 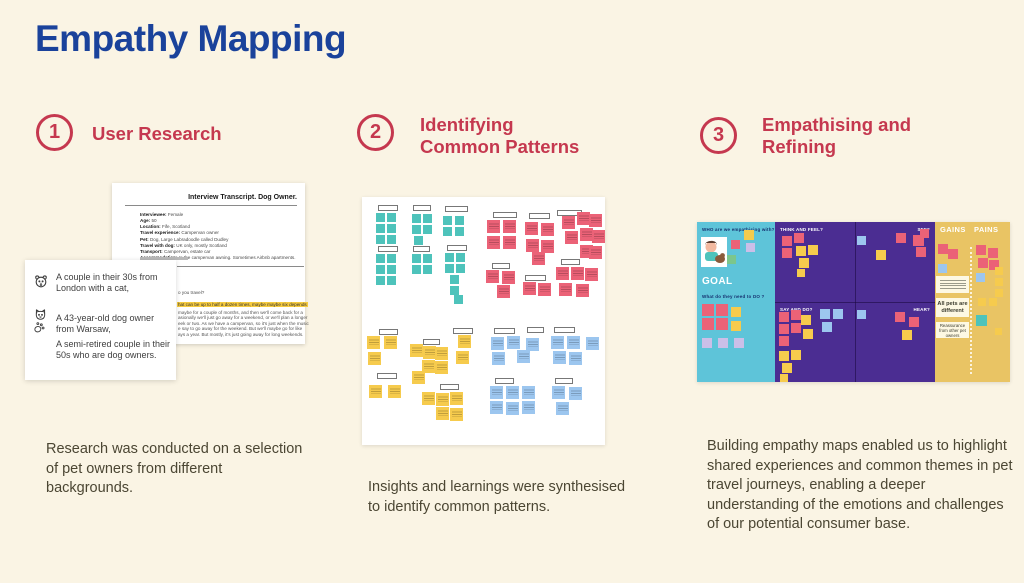 I want to click on gains-note-box, so click(x=952, y=284).